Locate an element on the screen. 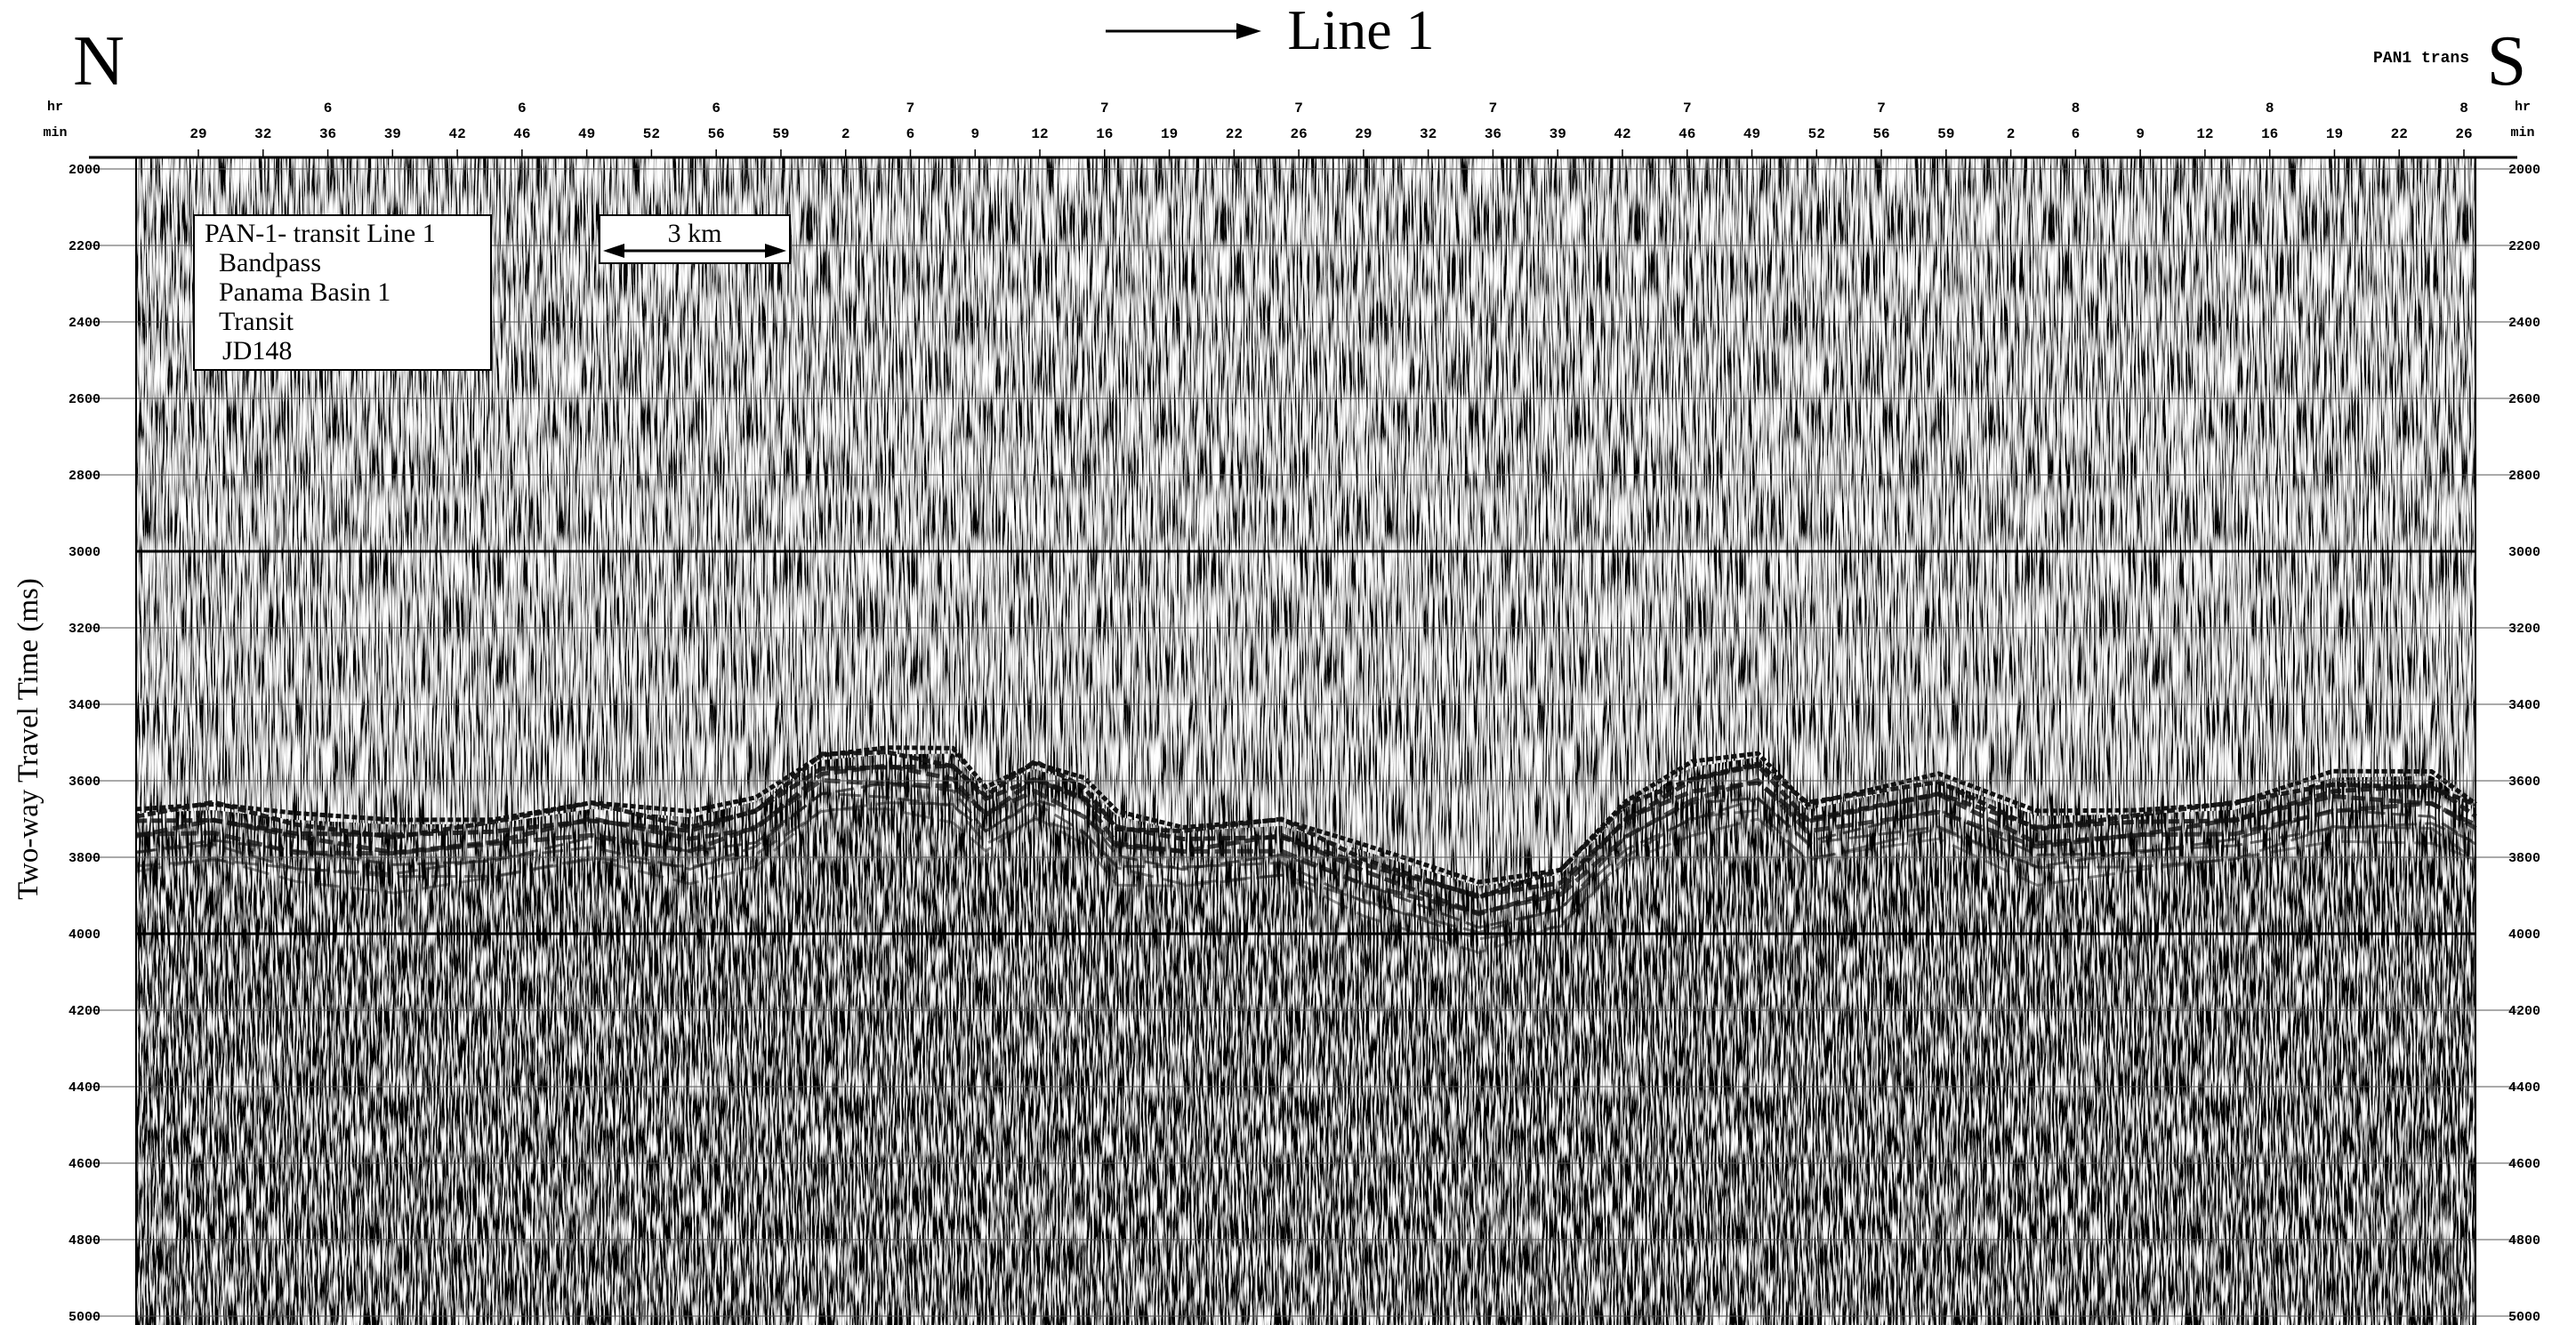  north-label: N is located at coordinates (99, 61).